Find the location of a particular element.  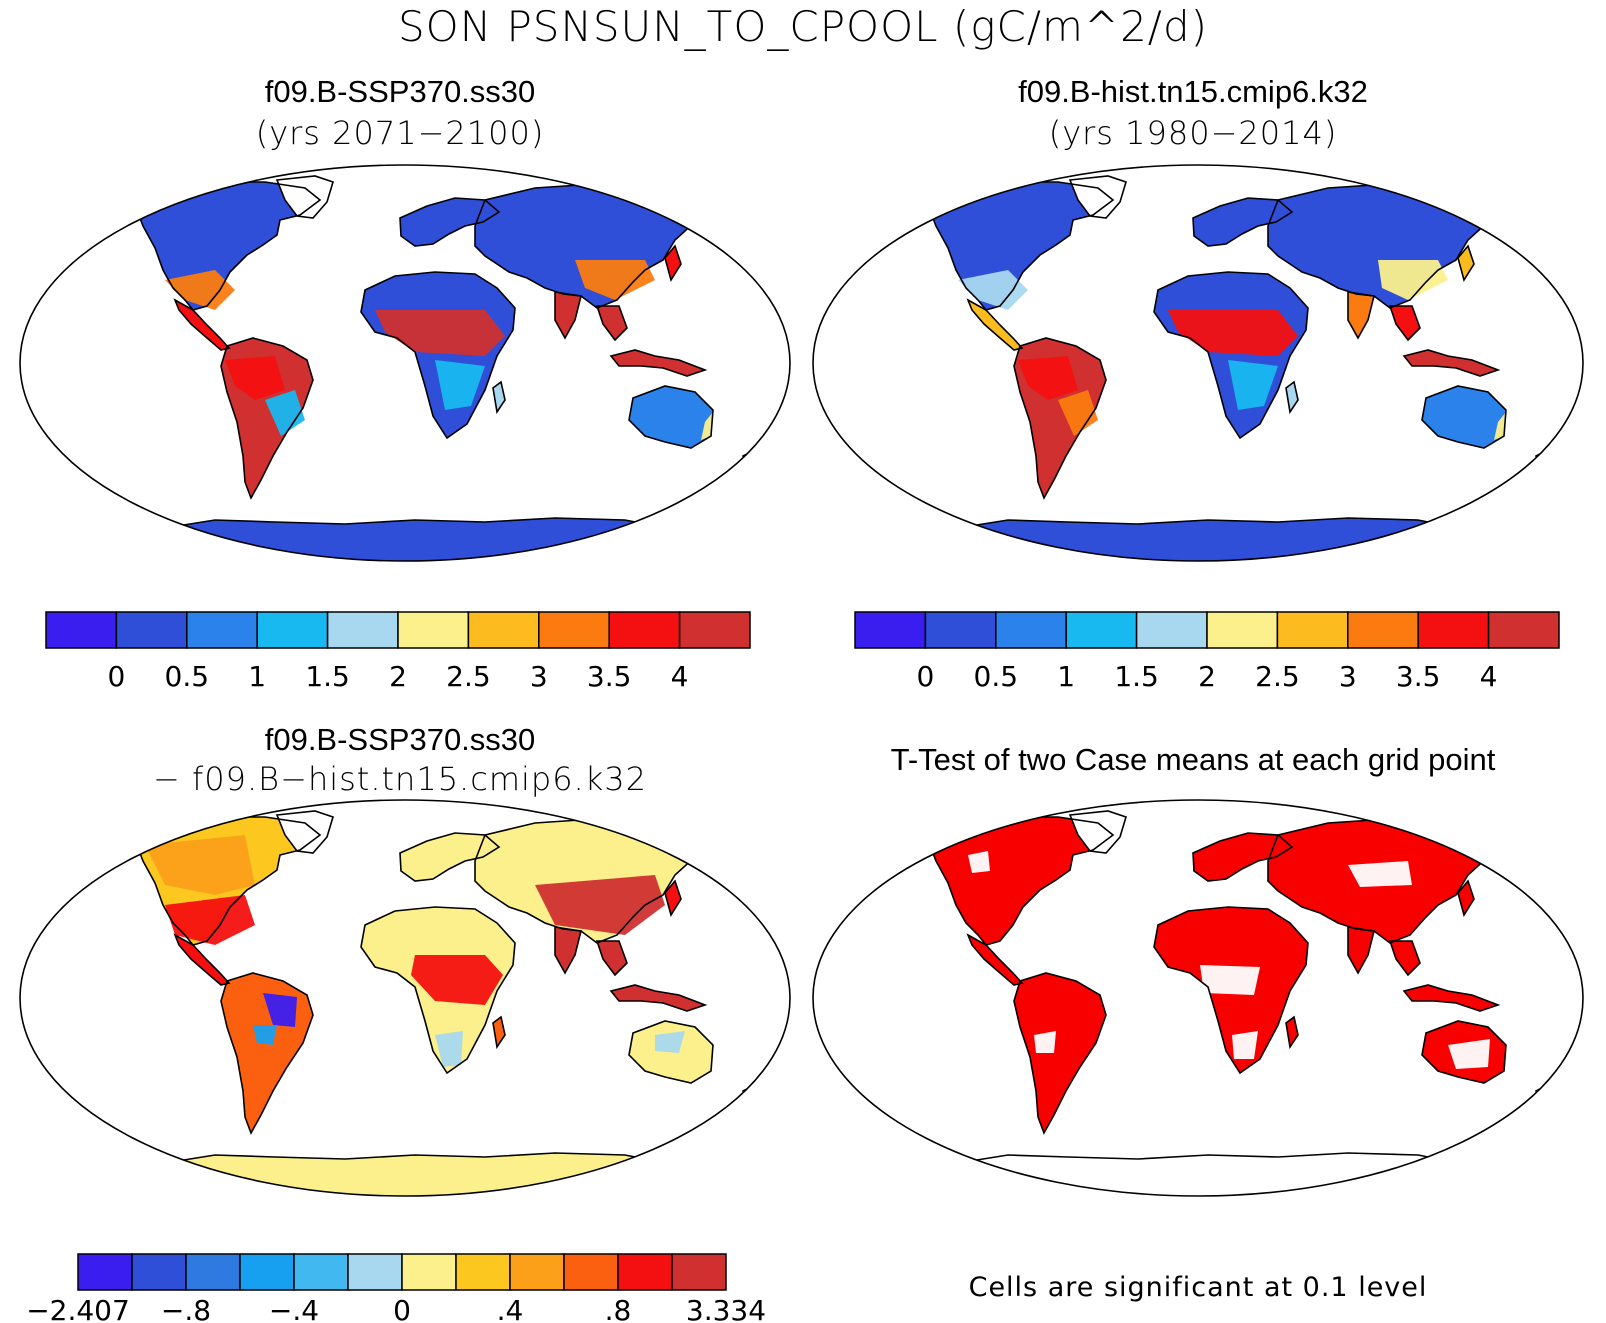

europe-coastline is located at coordinates (450, 857).